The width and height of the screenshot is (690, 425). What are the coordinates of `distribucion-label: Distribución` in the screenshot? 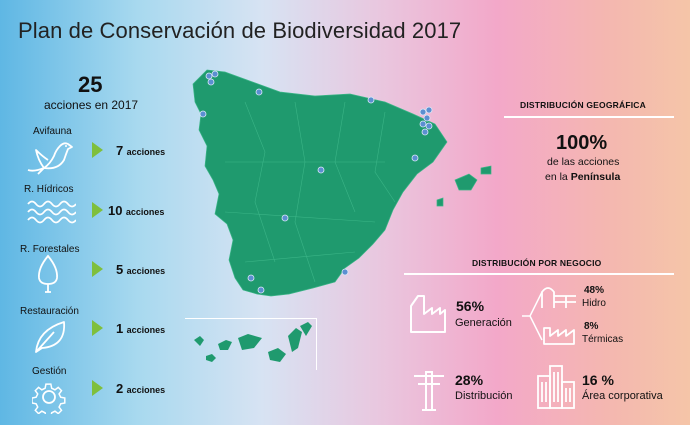 It's located at (484, 396).